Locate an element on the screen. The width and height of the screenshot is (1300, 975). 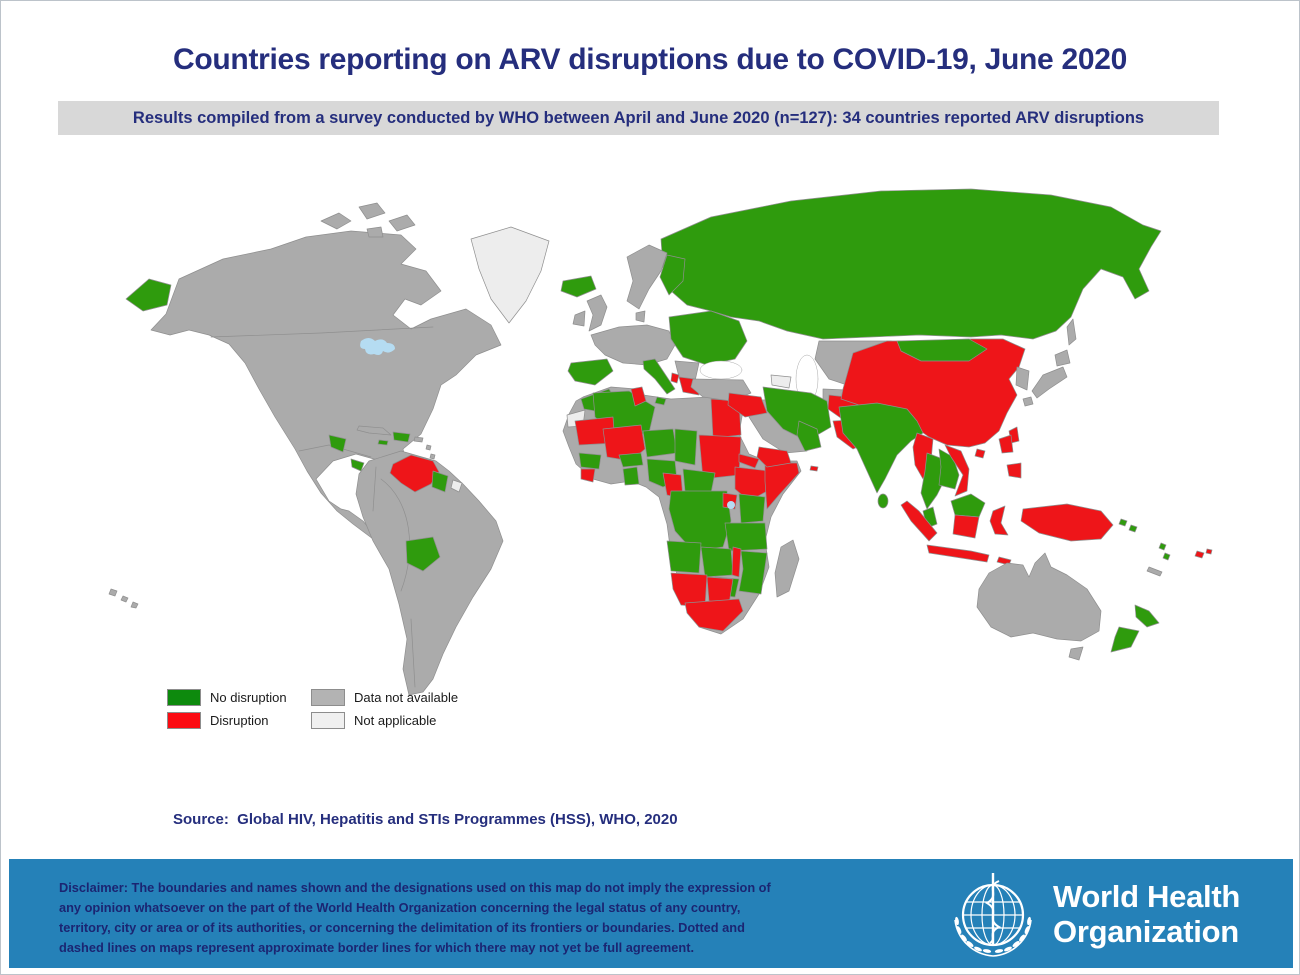
map-region-italy is located at coordinates (659, 382).